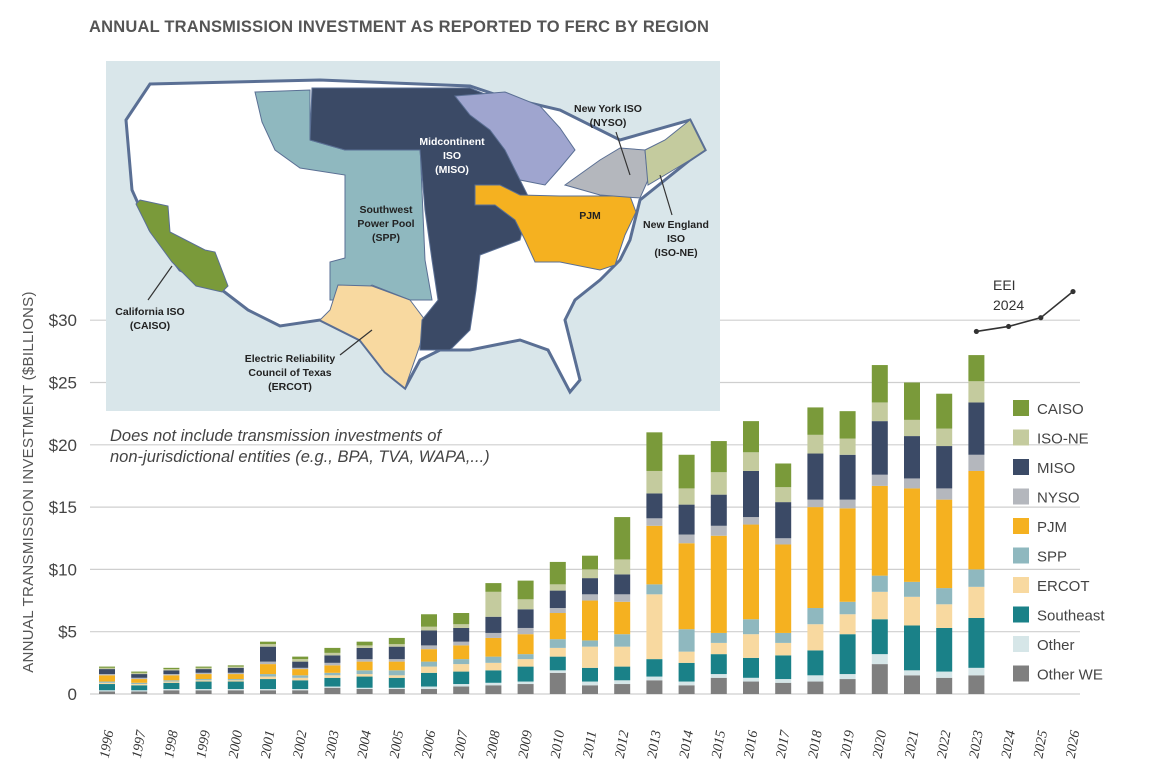 This screenshot has width=1168, height=773. I want to click on eei-label-line1: EEI, so click(1004, 285).